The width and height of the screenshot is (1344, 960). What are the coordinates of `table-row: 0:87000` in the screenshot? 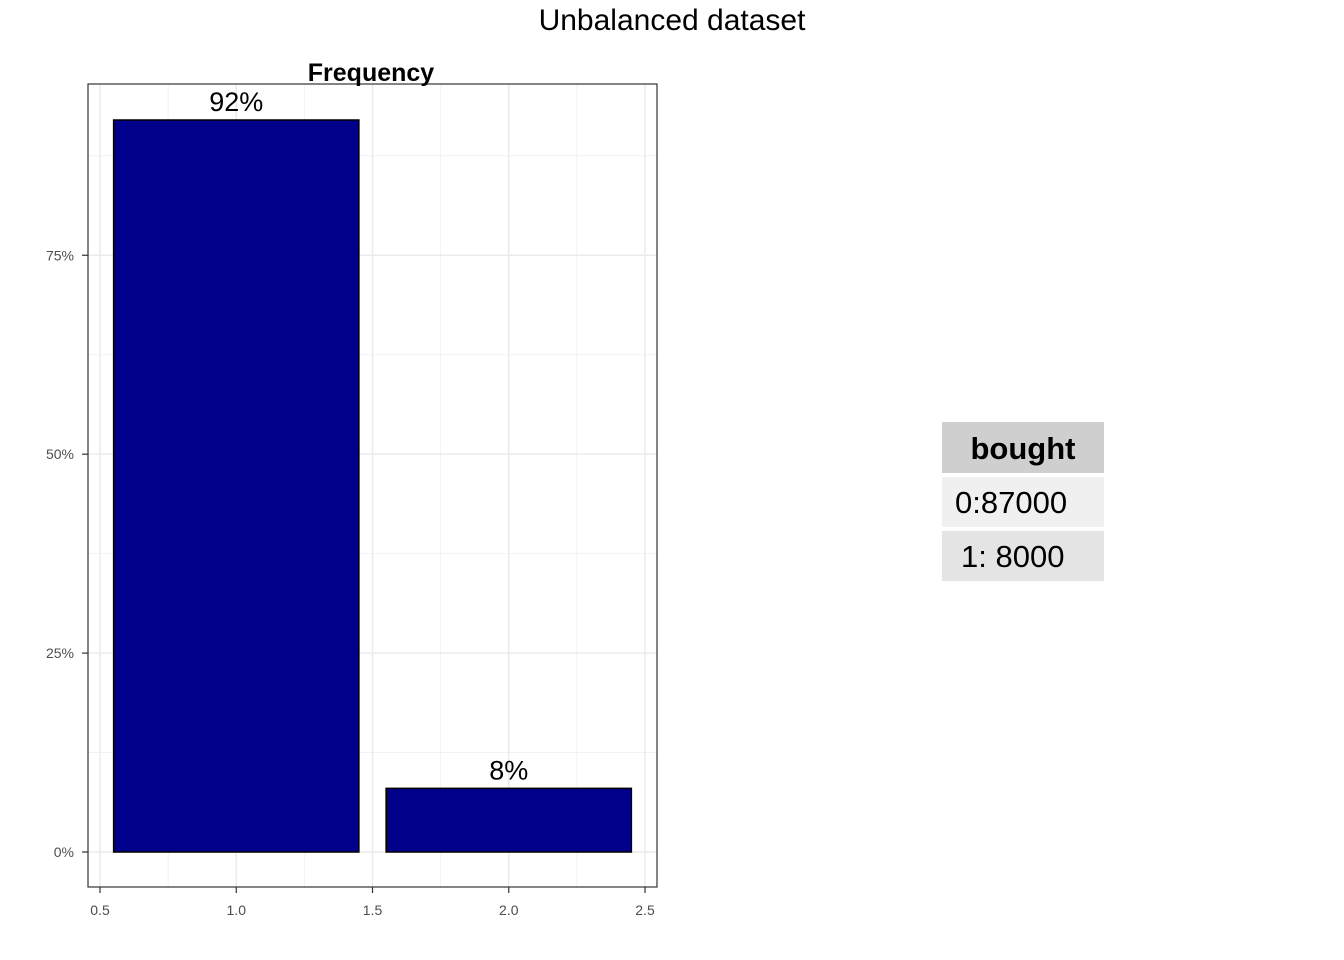 It's located at (1023, 502).